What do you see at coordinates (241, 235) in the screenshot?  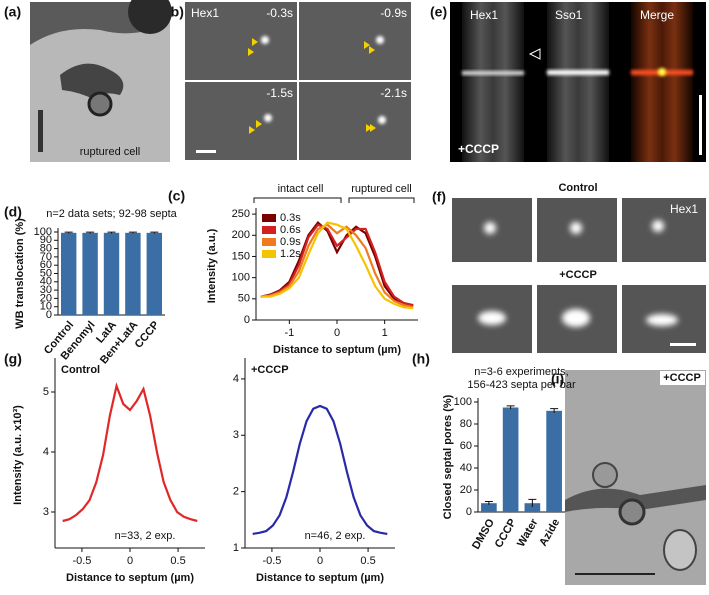 I see `y-tick-label: 200` at bounding box center [241, 235].